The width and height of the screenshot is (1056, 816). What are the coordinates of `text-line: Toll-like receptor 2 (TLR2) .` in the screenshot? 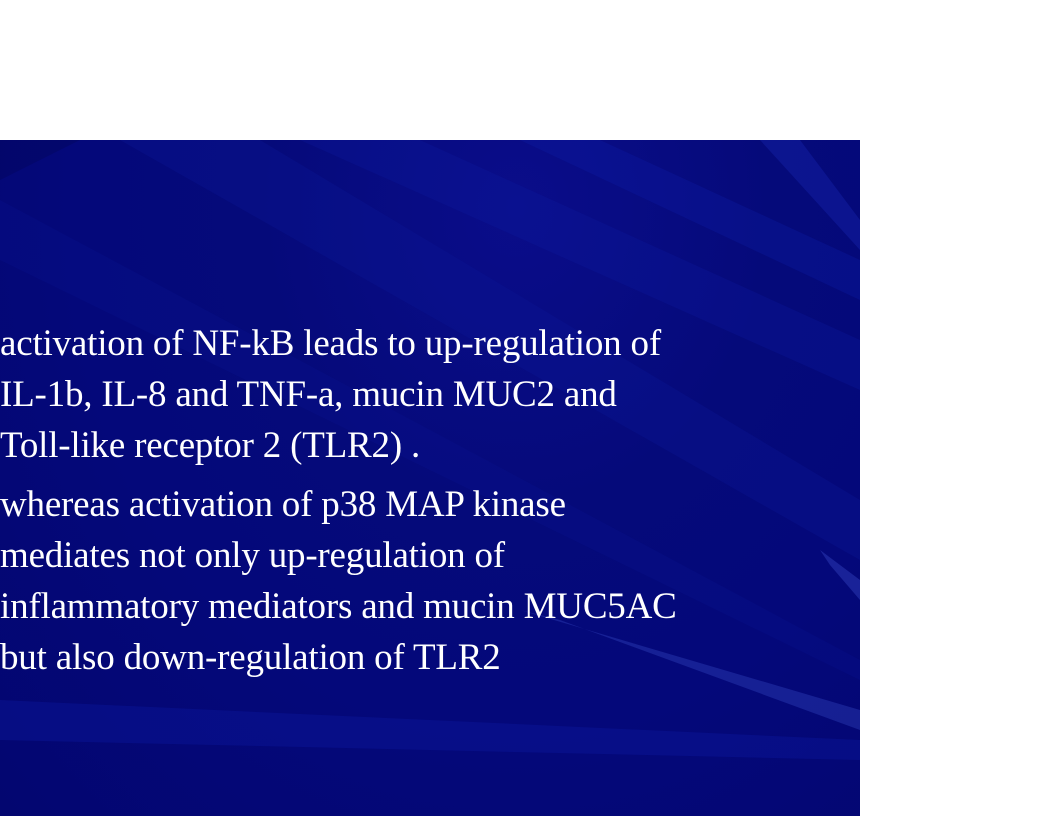 It's located at (210, 445).